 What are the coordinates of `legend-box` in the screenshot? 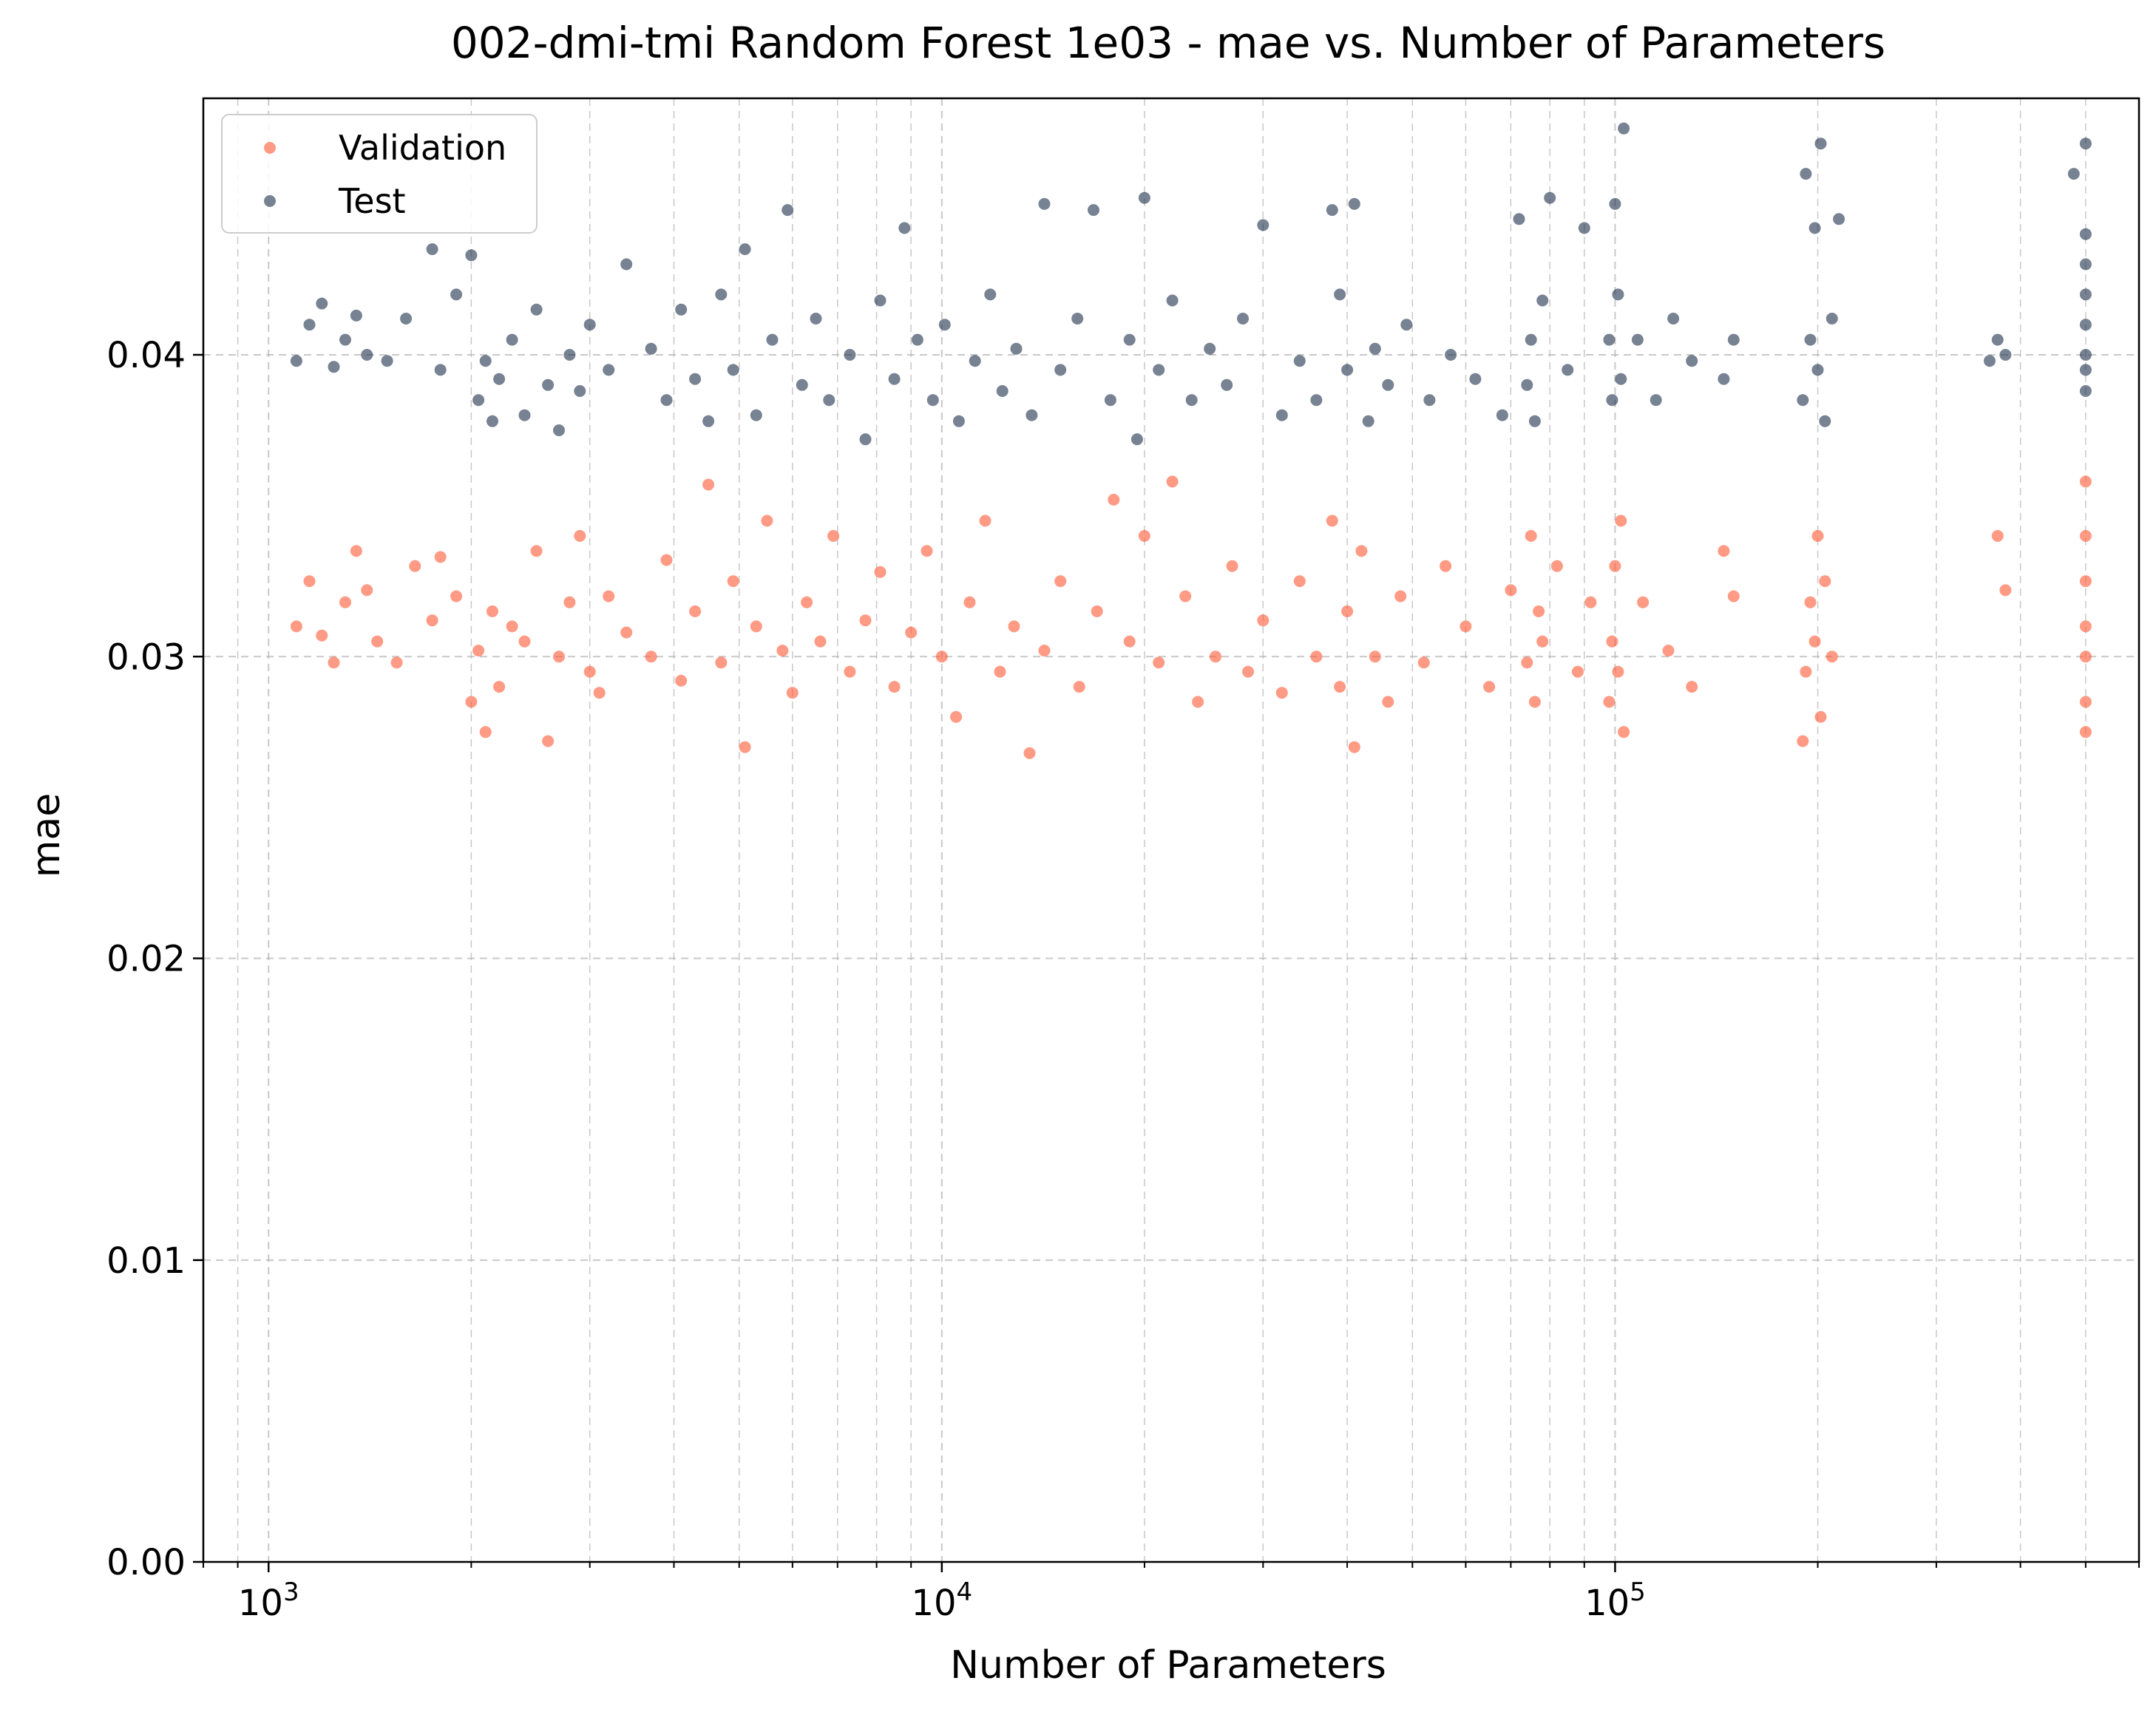 It's located at (379, 174).